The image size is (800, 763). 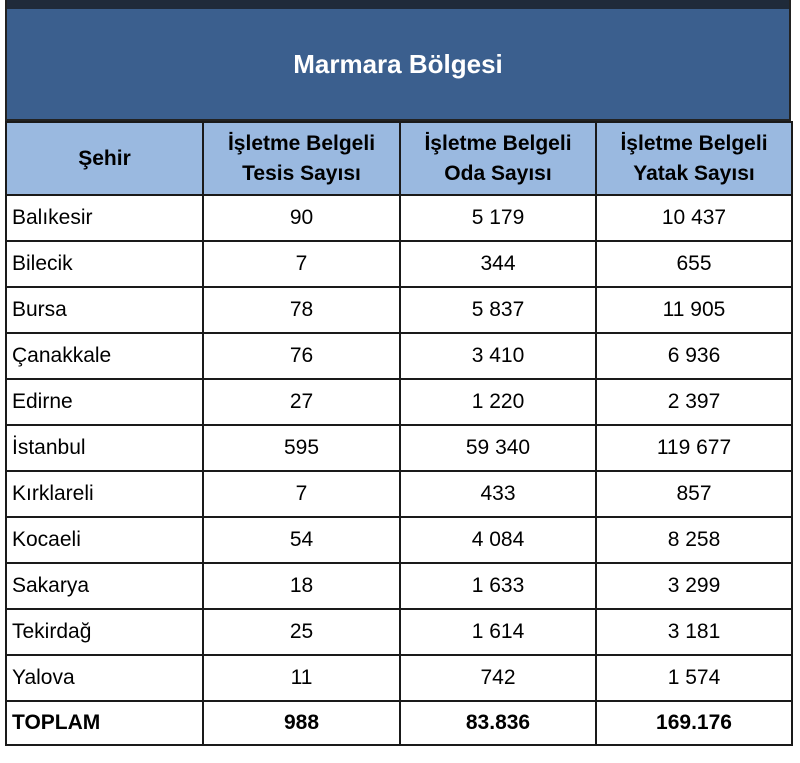 I want to click on total-label: TOPLAM, so click(x=104, y=723).